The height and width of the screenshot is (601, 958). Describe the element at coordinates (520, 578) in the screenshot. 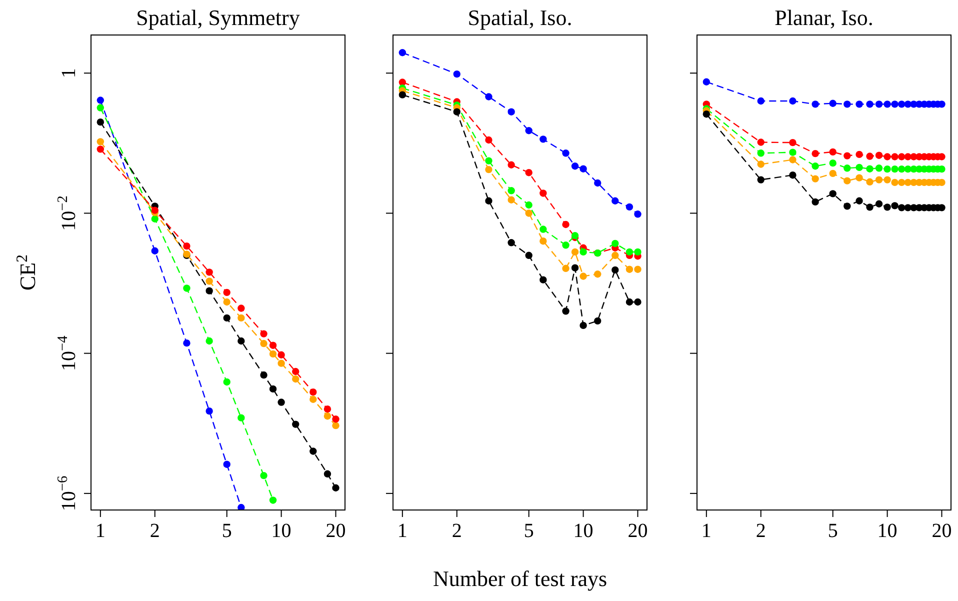

I see `x-axis-title: Number of test rays` at that location.